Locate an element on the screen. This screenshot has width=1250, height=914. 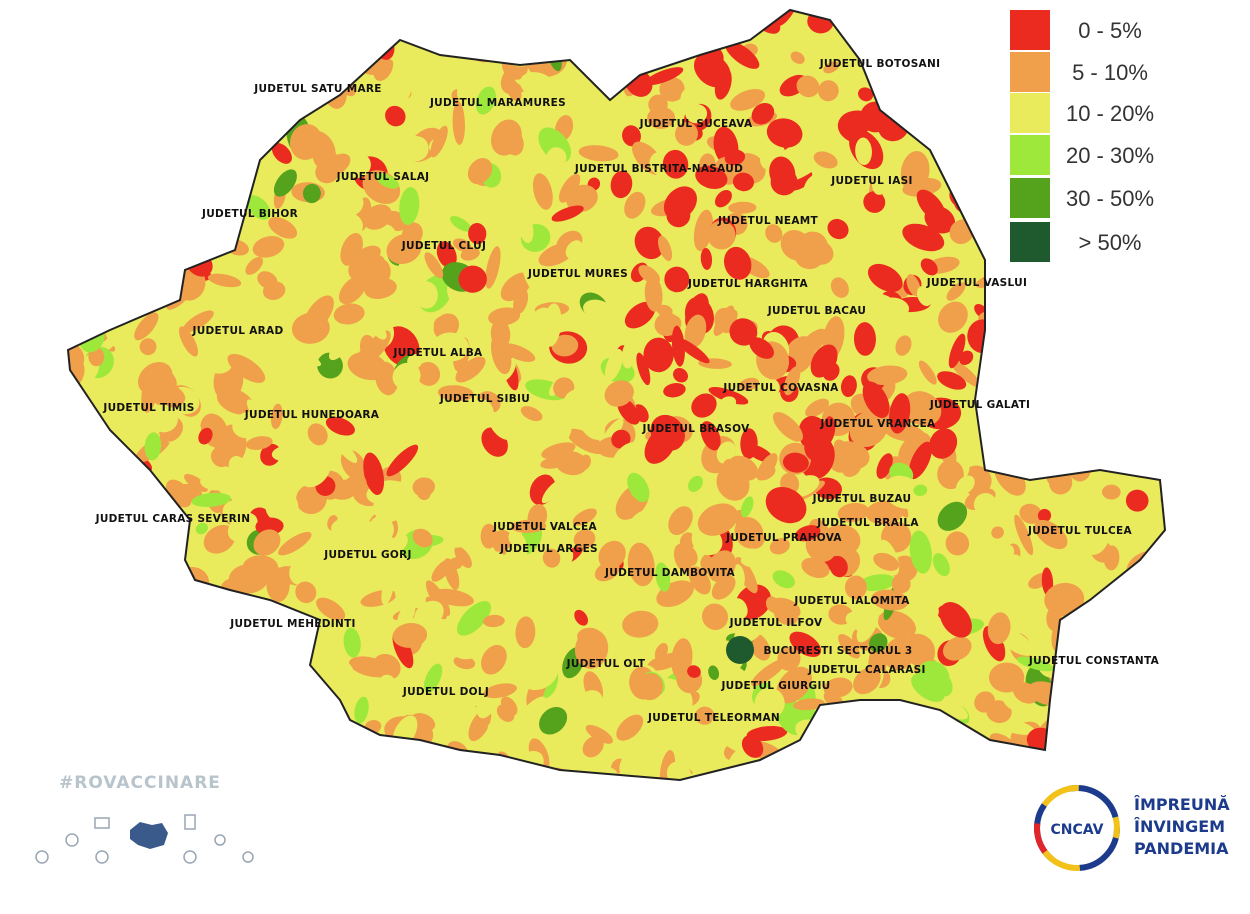
county-label: JUDETUL OLT is located at coordinates (606, 664).